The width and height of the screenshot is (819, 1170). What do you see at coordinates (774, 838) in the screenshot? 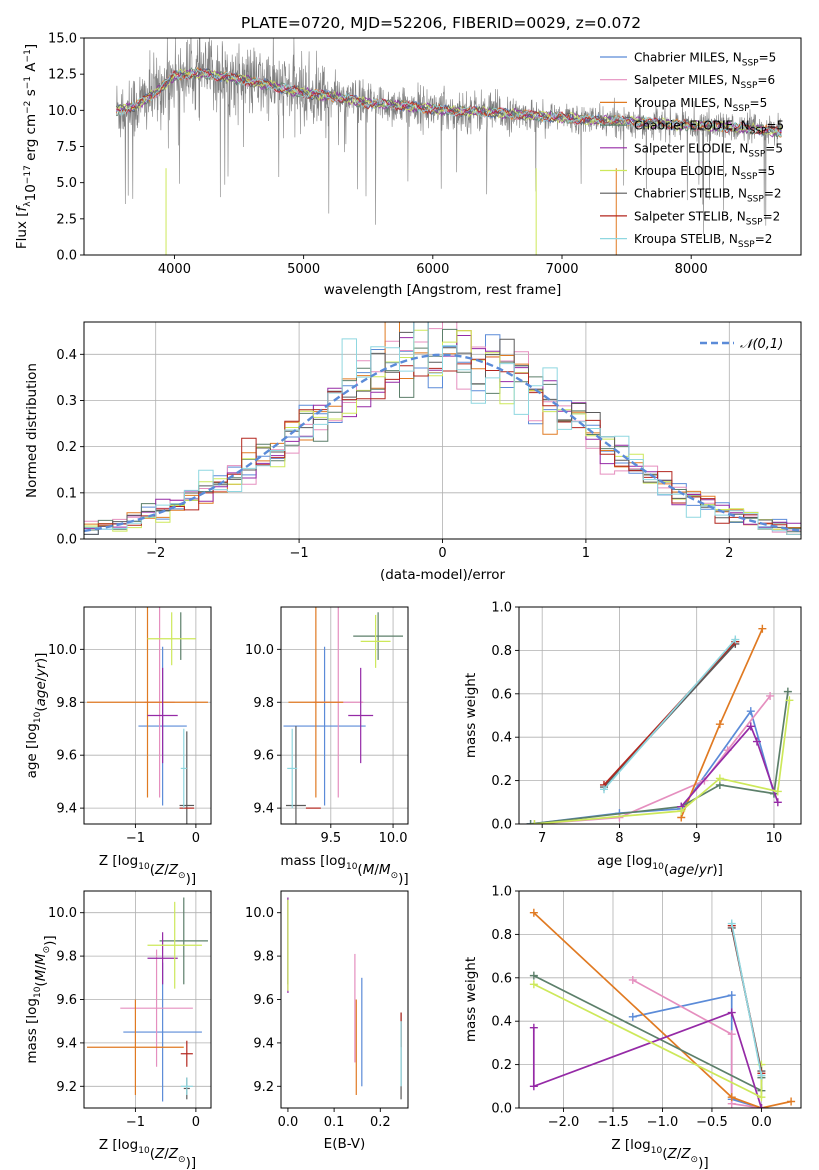
I see `x-tick-label: 10` at bounding box center [774, 838].